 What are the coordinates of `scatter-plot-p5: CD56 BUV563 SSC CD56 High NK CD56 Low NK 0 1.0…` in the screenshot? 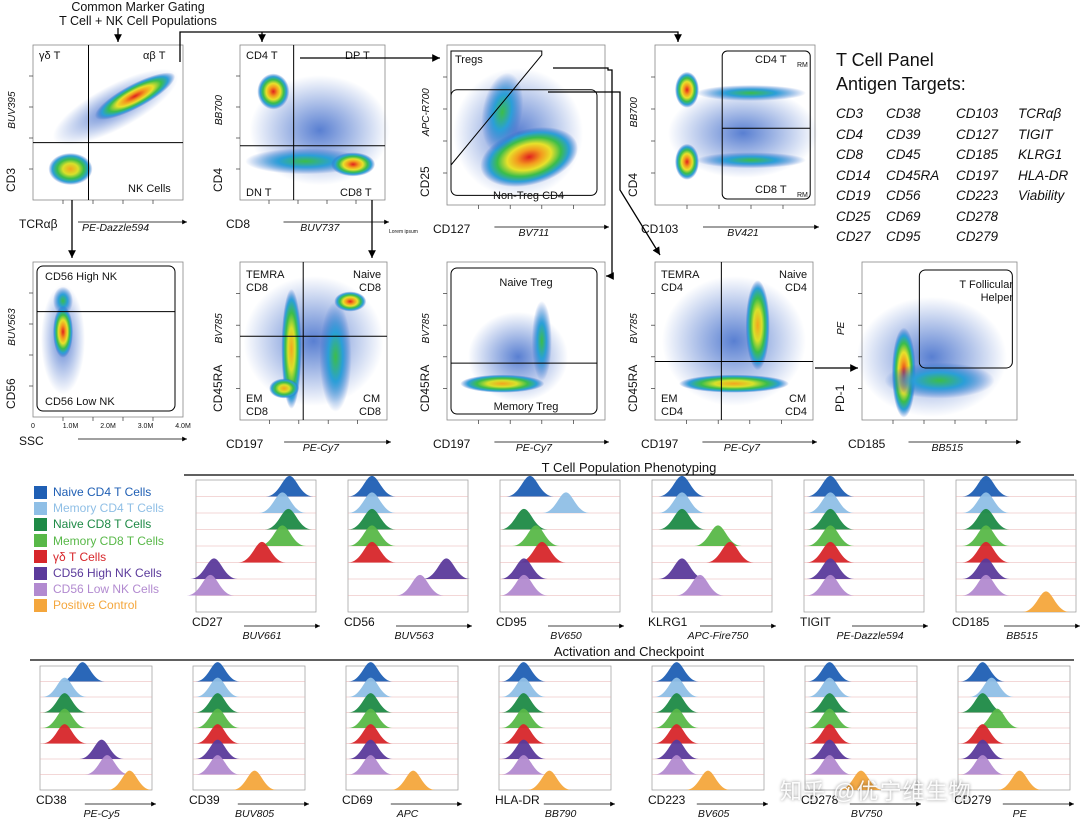 It's located at (97, 354).